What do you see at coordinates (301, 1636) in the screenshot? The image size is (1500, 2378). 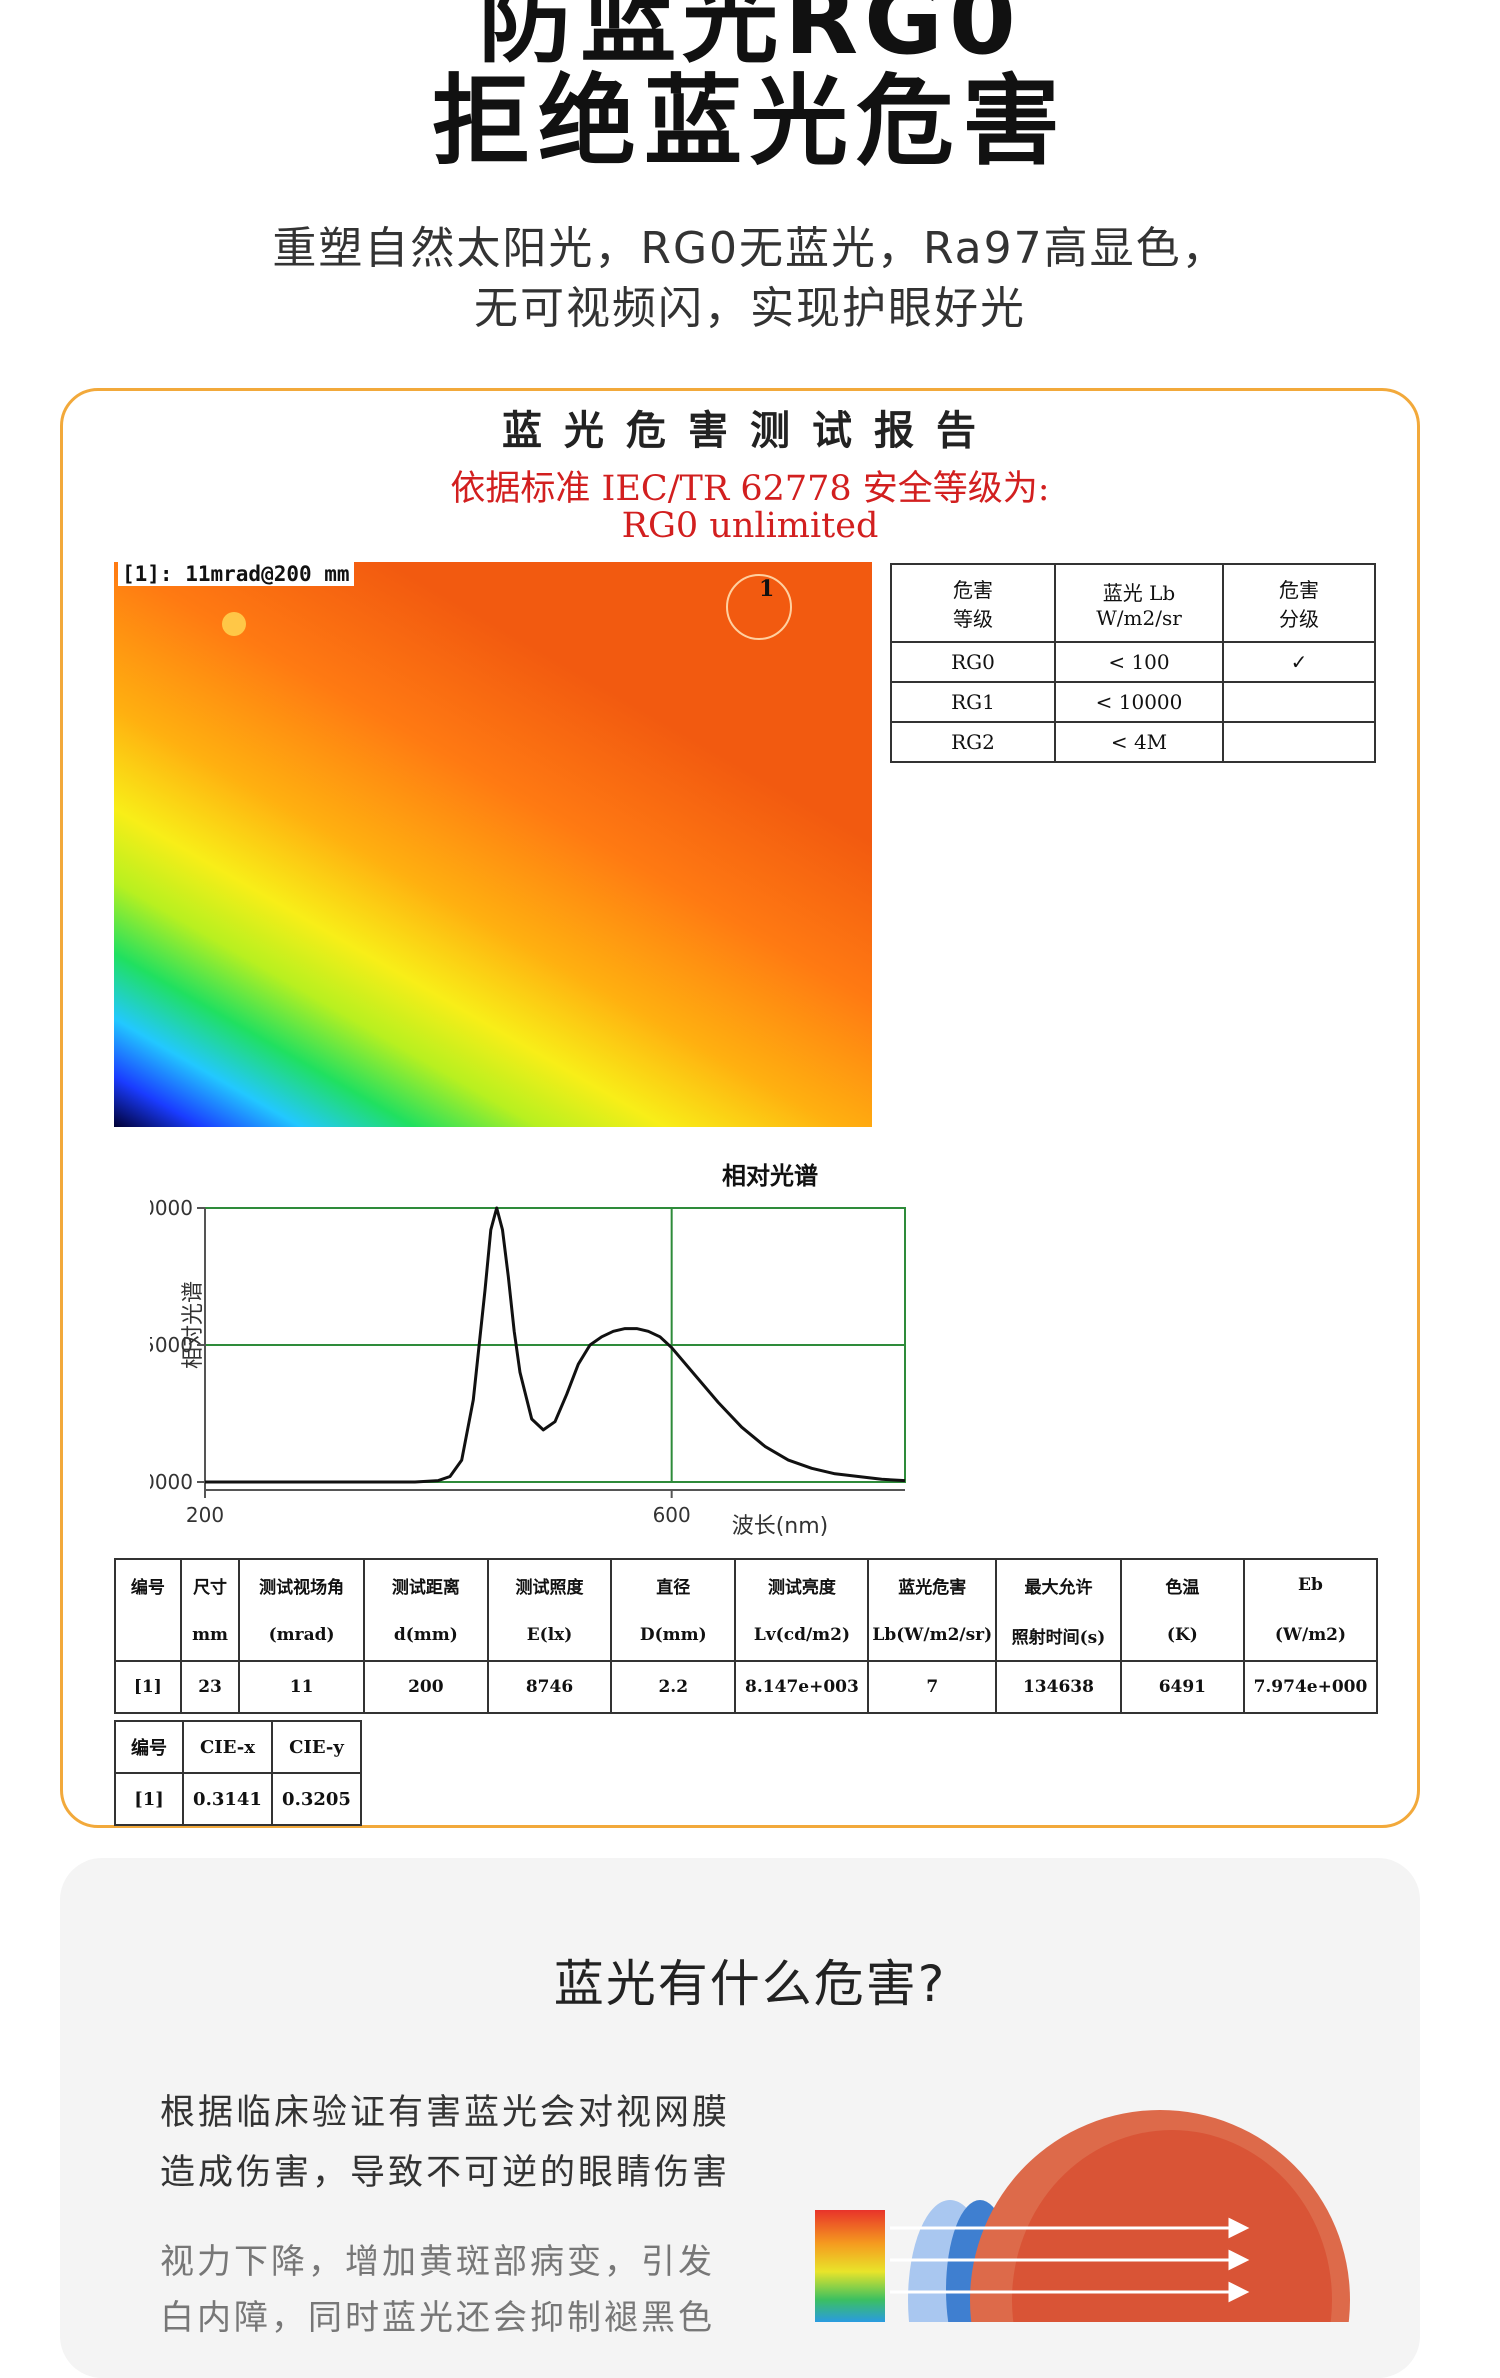 I see `measurement-unit: (mrad)` at bounding box center [301, 1636].